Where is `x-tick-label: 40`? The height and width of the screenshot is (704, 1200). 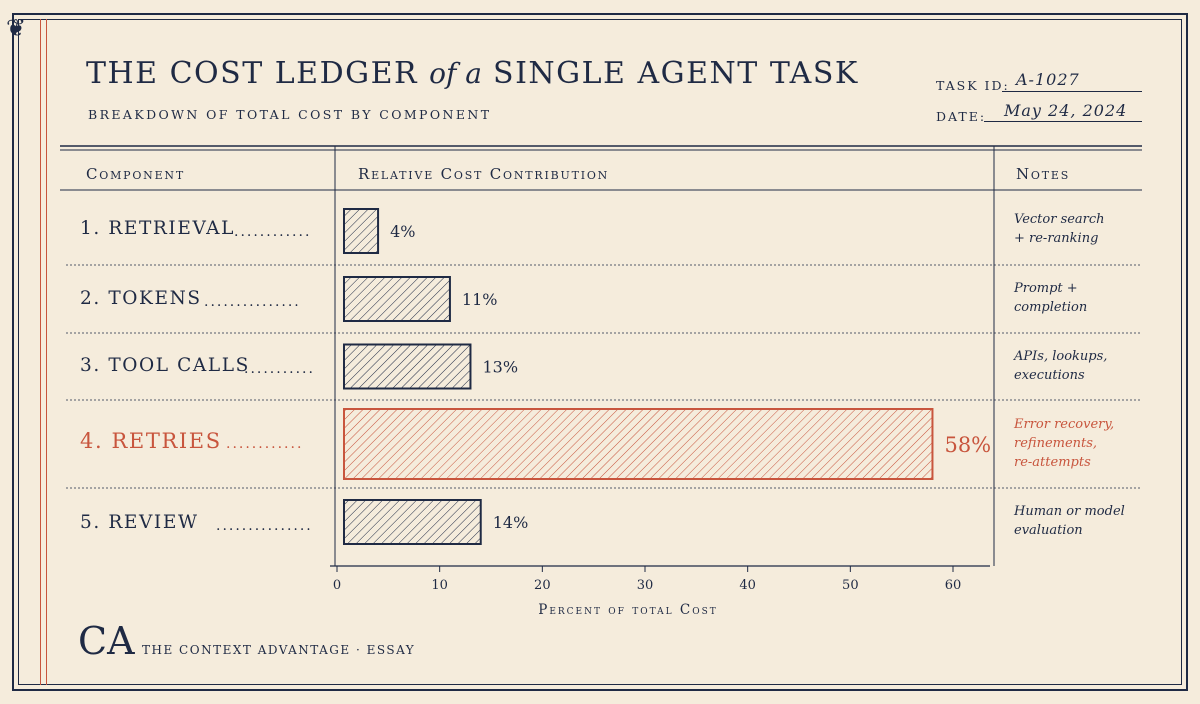
x-tick-label: 40 is located at coordinates (747, 585).